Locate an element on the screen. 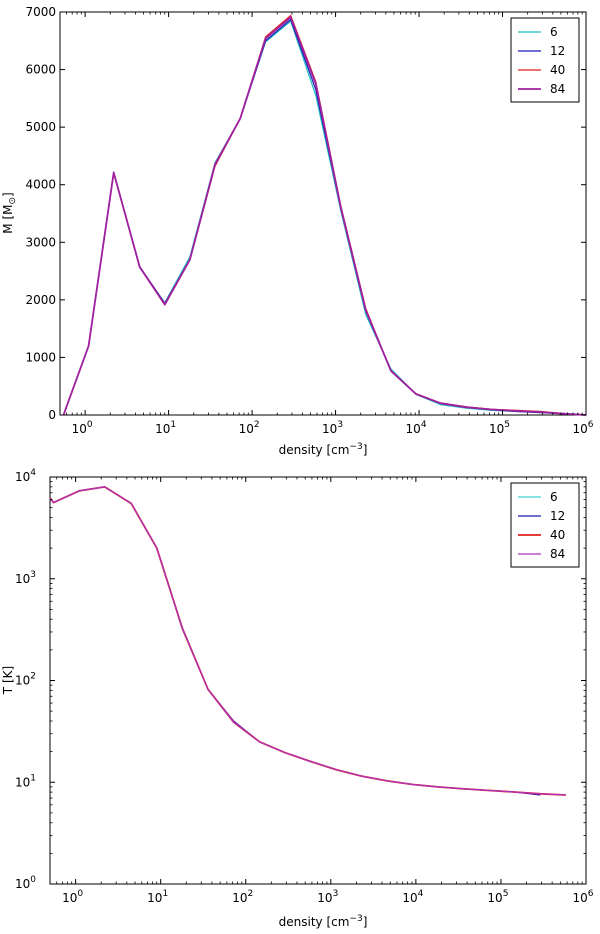 The image size is (600, 934). y-tick-label: 10⁰ is located at coordinates (25, 883).